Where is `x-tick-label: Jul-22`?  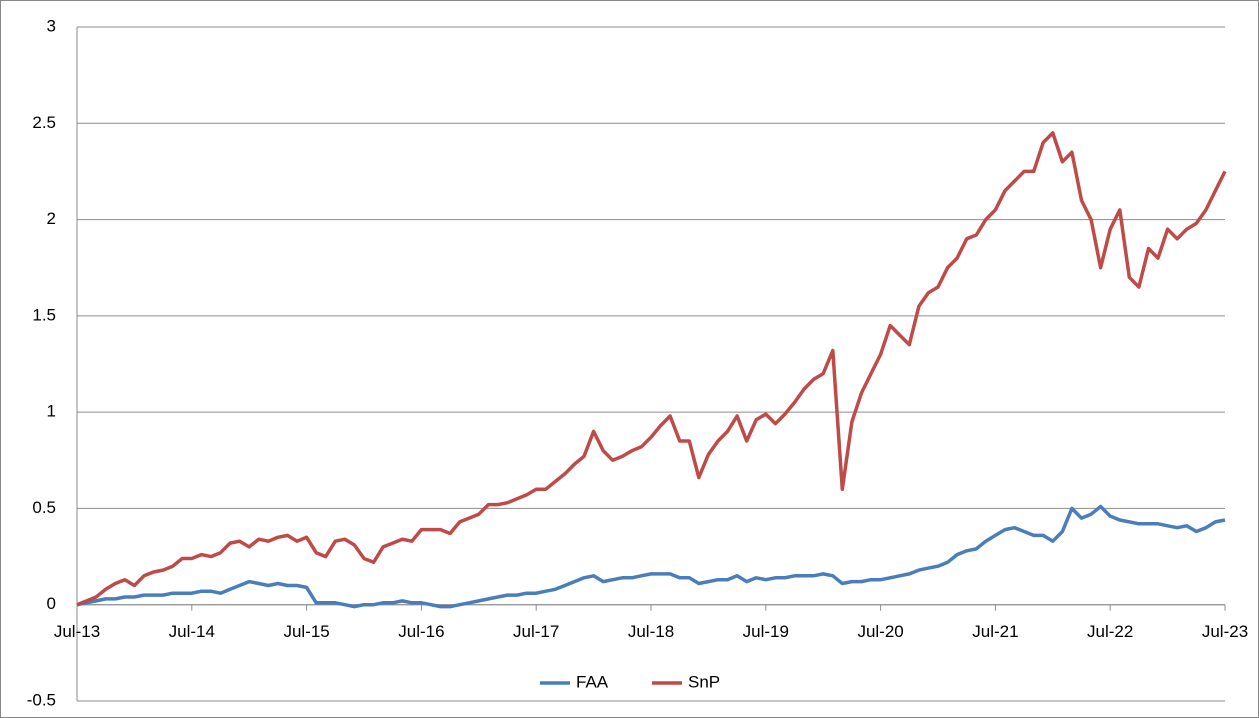 x-tick-label: Jul-22 is located at coordinates (1110, 631).